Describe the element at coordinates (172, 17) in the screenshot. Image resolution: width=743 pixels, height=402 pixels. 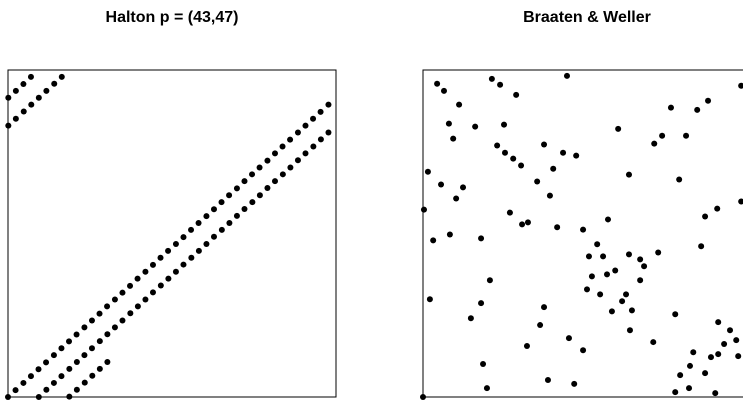
I see `chart-title: Halton p = (43,47)` at that location.